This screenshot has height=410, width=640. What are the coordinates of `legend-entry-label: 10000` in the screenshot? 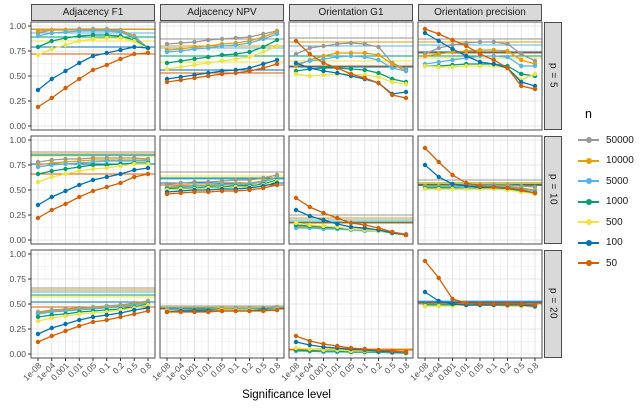 It's located at (620, 161).